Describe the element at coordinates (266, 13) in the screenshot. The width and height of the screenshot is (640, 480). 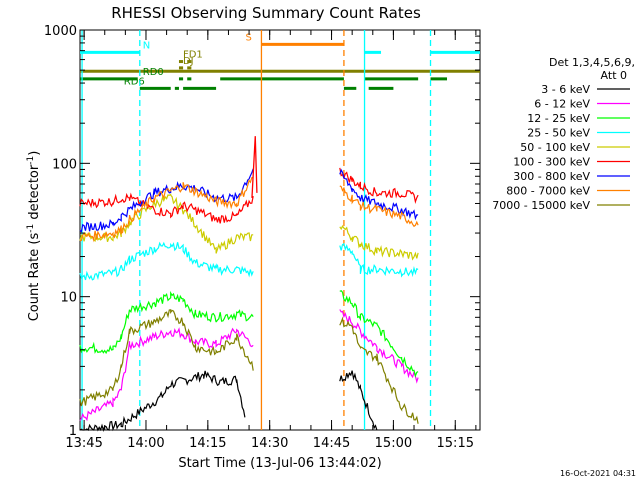
I see `chart-title: RHESSI Observing Summary Count Rates` at that location.